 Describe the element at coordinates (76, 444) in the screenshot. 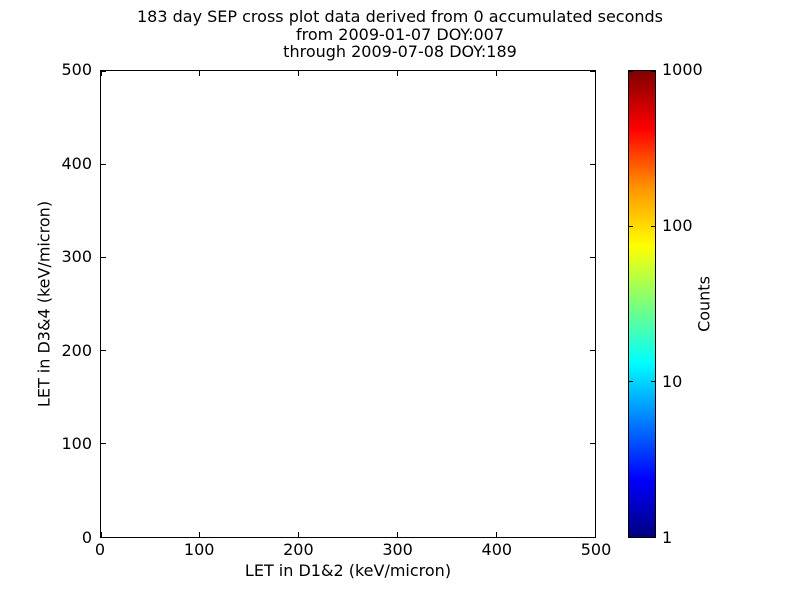

I see `y-tick-label: 100` at that location.